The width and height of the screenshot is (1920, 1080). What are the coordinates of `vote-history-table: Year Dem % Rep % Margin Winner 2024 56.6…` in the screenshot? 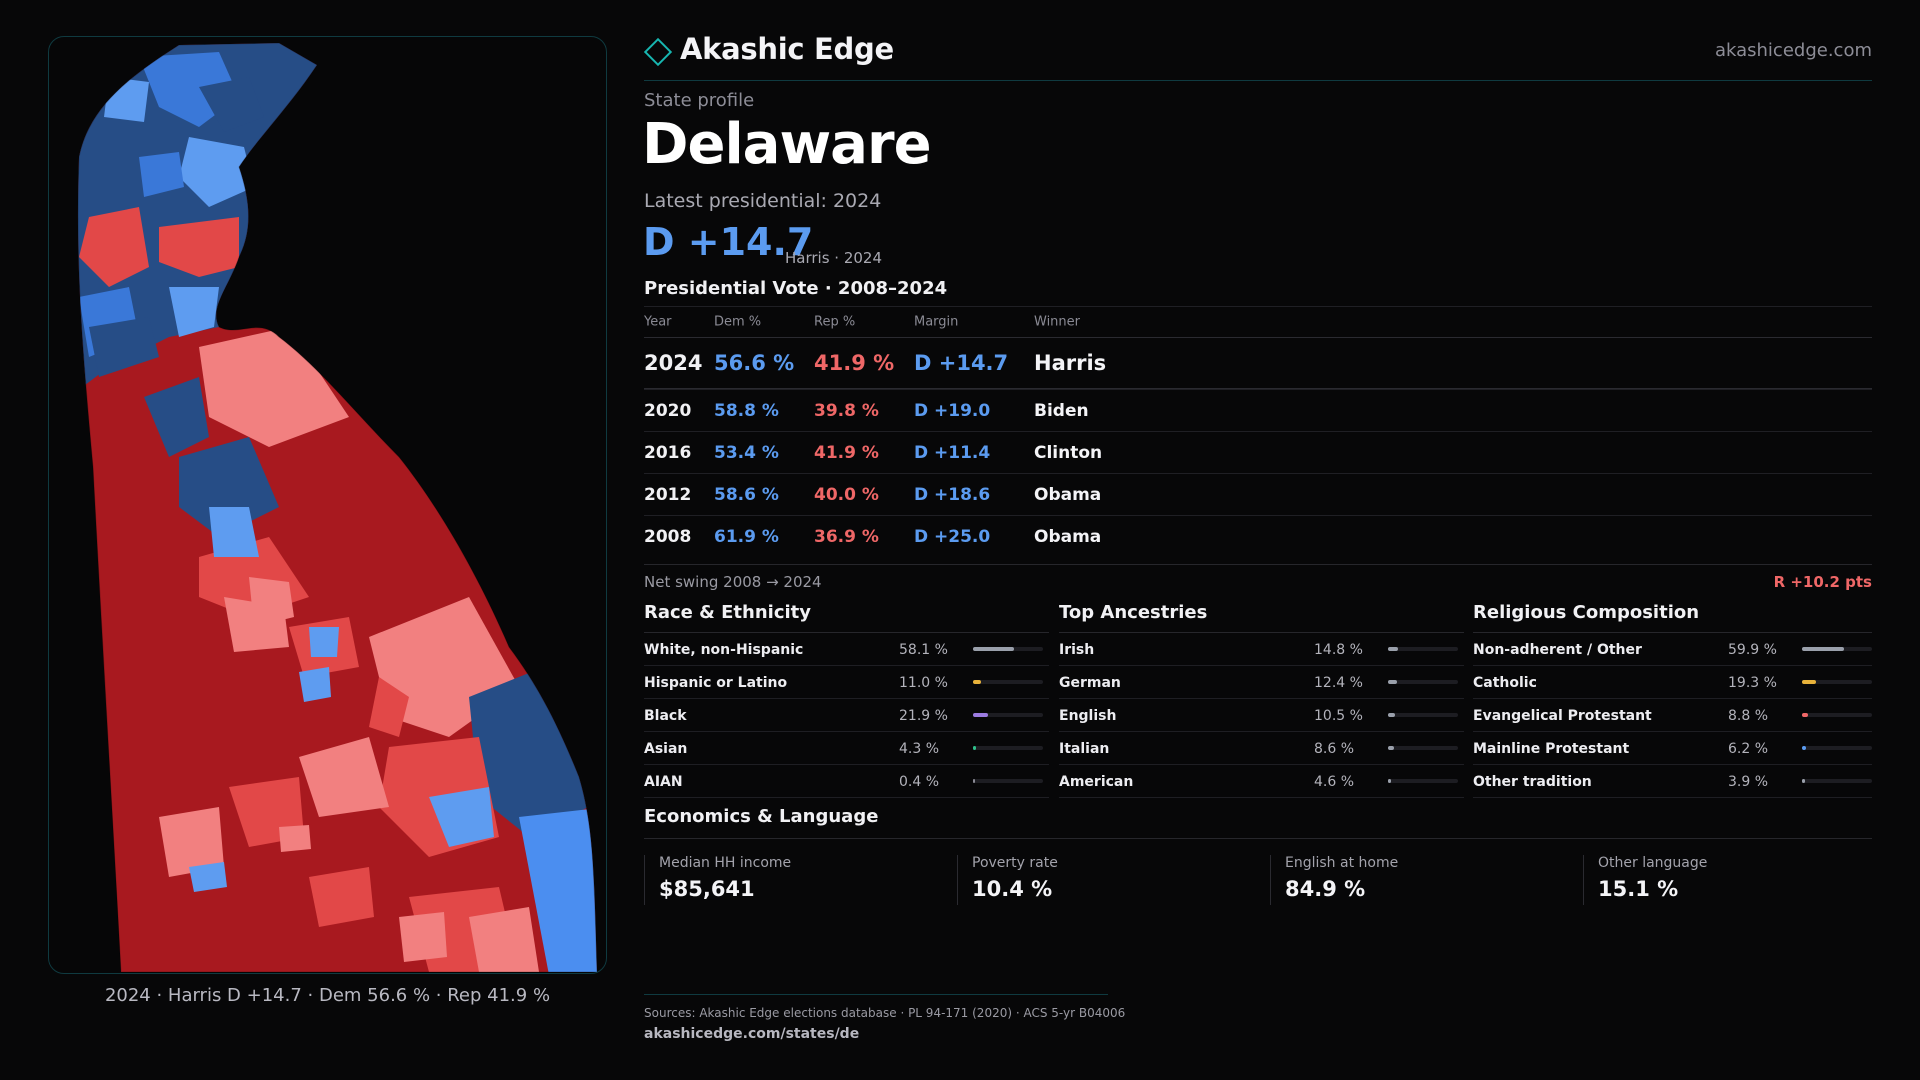 It's located at (1258, 431).